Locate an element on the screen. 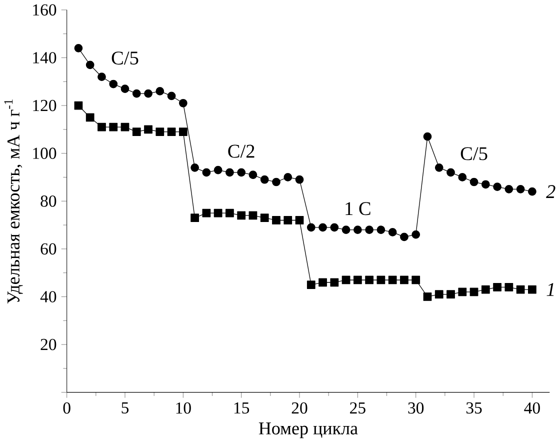  series-label: 2 is located at coordinates (551, 191).